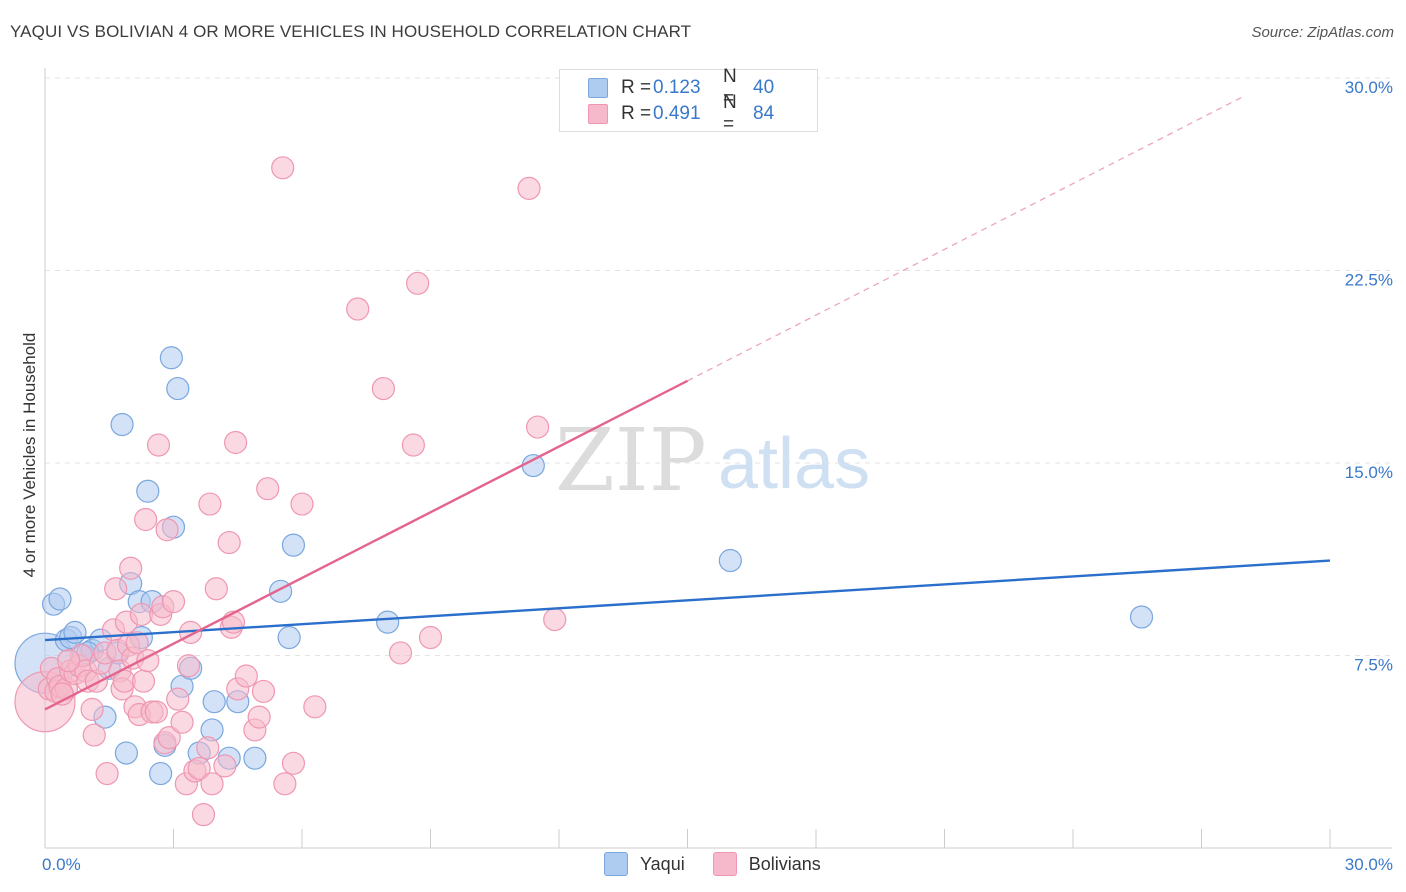  Describe the element at coordinates (687, 600) in the screenshot. I see `yaqui-trend-line` at that location.